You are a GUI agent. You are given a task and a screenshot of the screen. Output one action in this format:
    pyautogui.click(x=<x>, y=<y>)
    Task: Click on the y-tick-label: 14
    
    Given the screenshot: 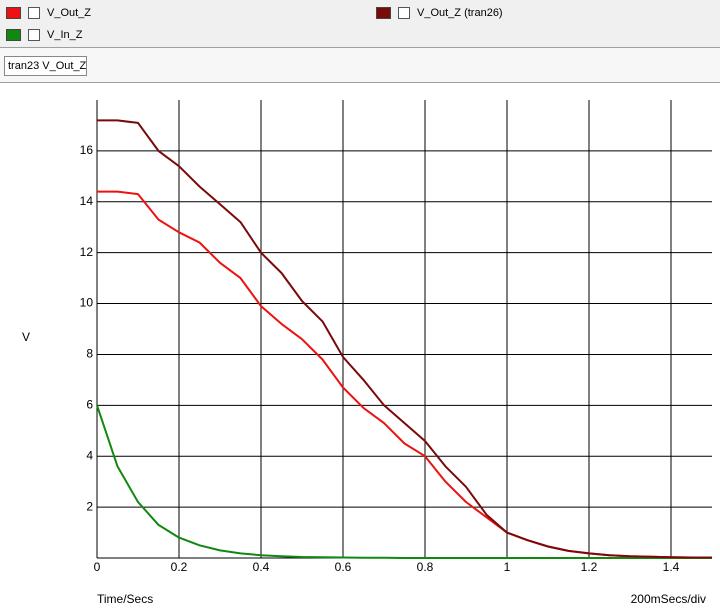 What is the action you would take?
    pyautogui.click(x=87, y=201)
    